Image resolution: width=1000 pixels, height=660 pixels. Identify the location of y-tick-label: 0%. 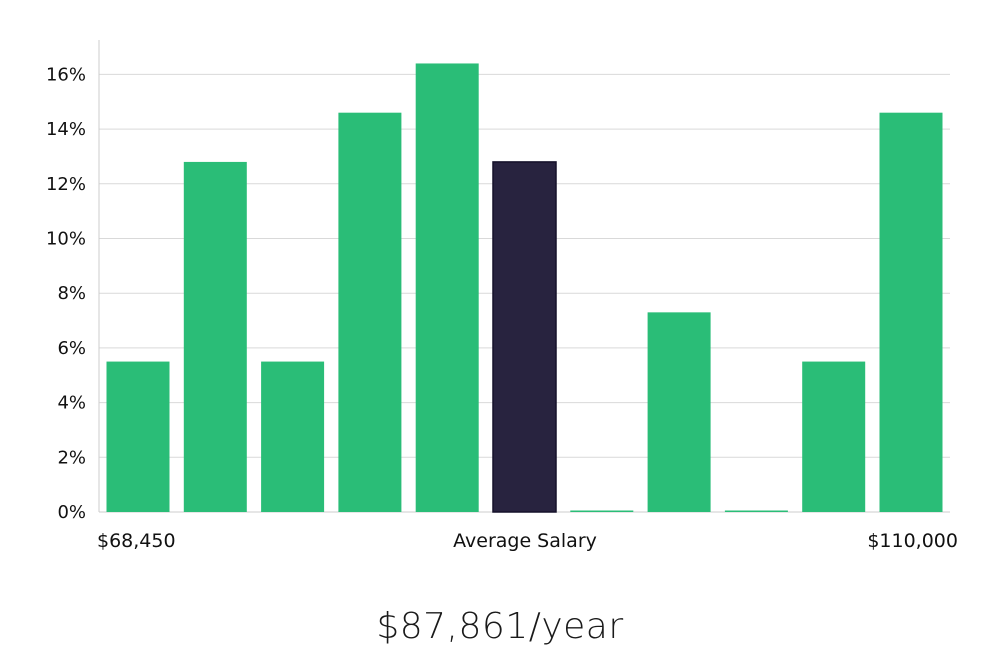
(71, 512).